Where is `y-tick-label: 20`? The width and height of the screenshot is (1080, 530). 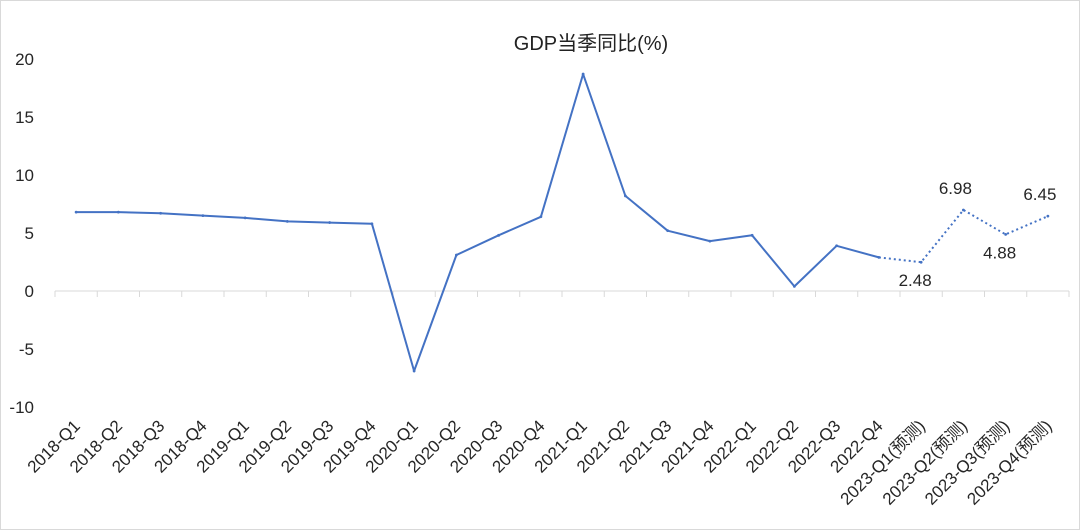 y-tick-label: 20 is located at coordinates (24, 59).